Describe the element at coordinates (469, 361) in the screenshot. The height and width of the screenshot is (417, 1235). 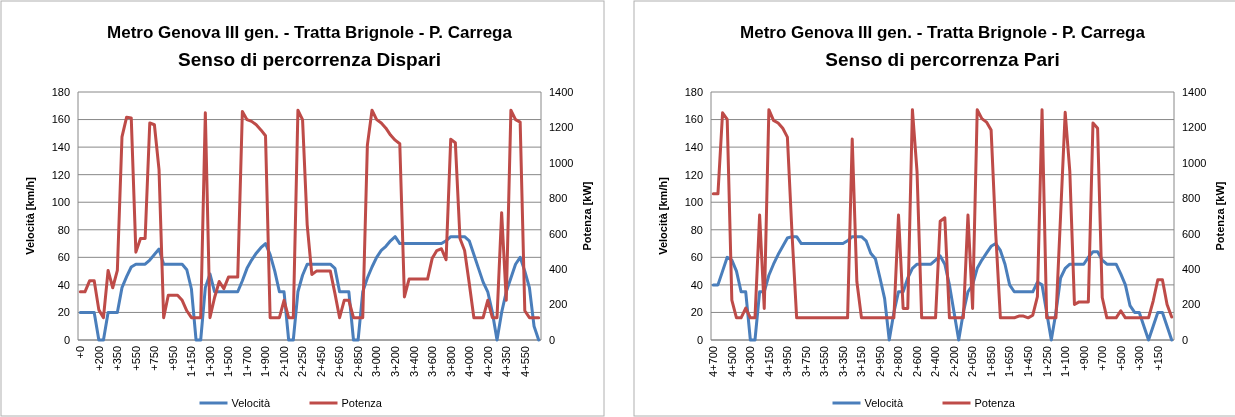
I see `x-tick-label: 4+000` at that location.